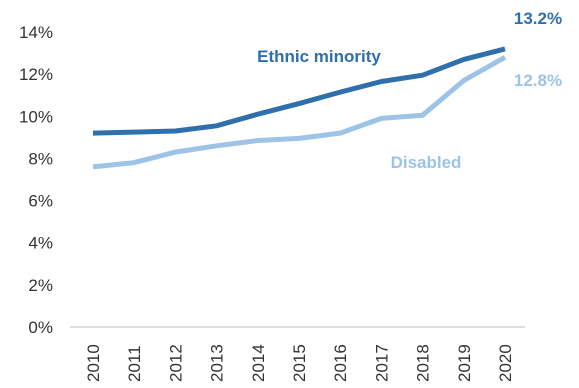  I want to click on y-tick-label: 10%, so click(36, 116).